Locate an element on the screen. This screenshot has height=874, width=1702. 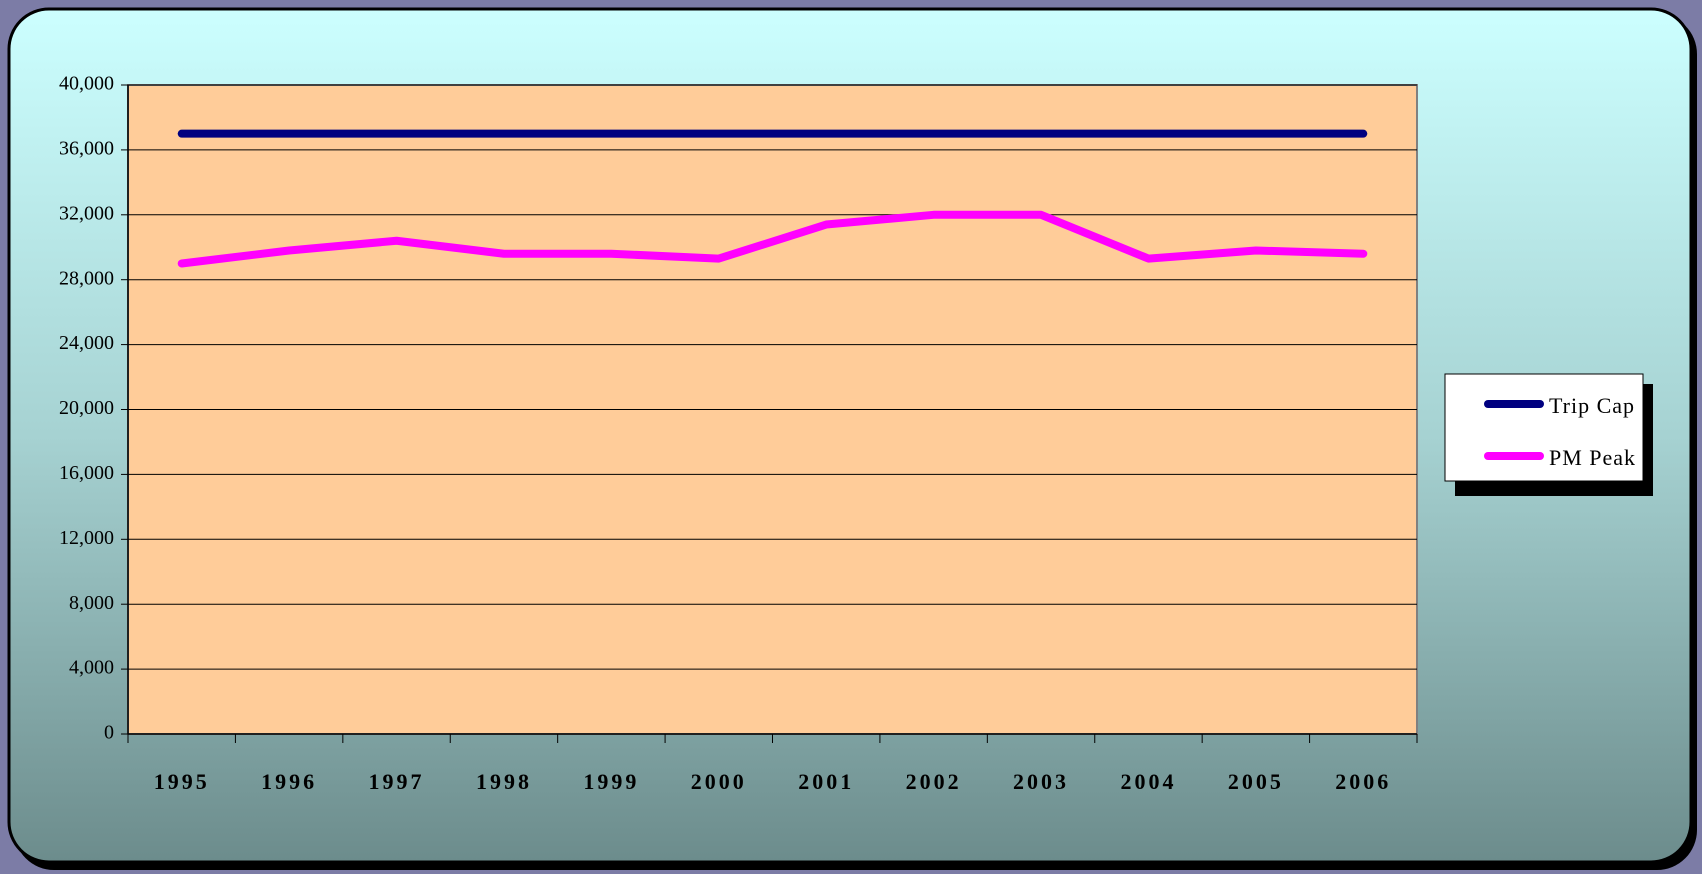
x-tick-label: 2006 is located at coordinates (1363, 781).